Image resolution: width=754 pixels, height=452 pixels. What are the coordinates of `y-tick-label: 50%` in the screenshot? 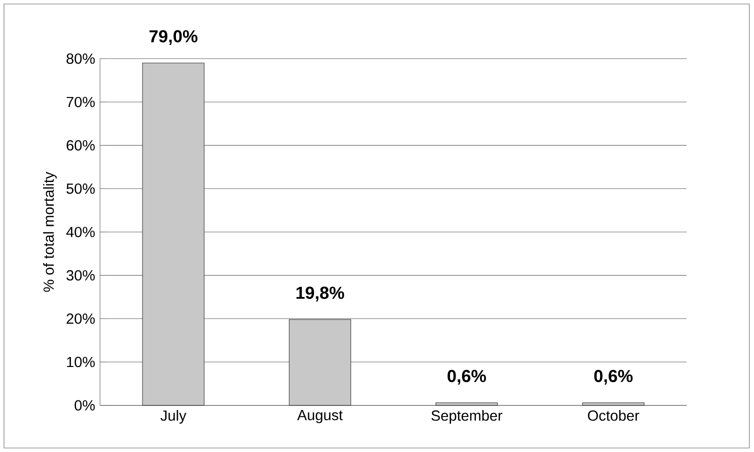 It's located at (80, 188).